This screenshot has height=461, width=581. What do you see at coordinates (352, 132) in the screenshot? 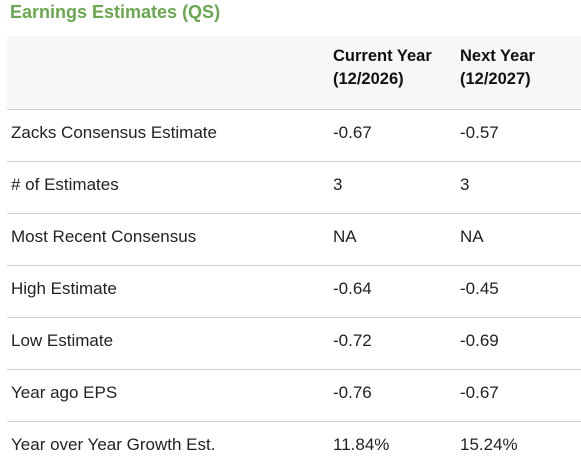
I see `current-year-value: -0.67` at bounding box center [352, 132].